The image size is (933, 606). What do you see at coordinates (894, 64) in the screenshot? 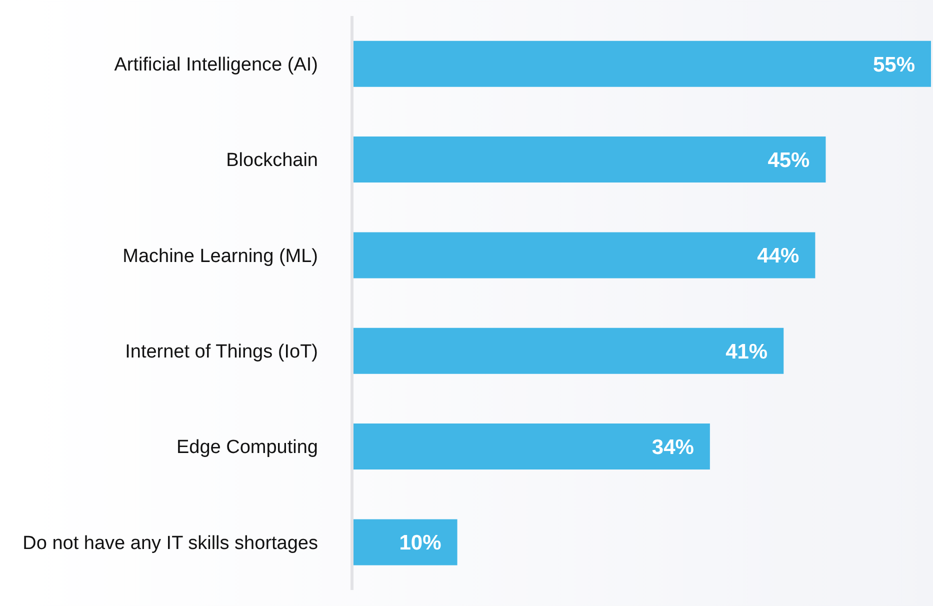
I see `data-label: 55%` at bounding box center [894, 64].